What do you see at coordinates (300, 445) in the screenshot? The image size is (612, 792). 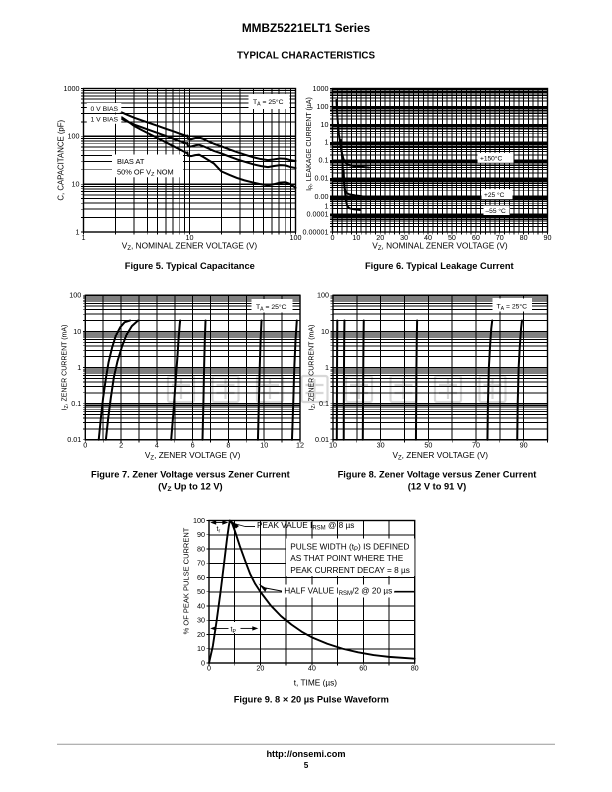 I see `svg-text: 12` at bounding box center [300, 445].